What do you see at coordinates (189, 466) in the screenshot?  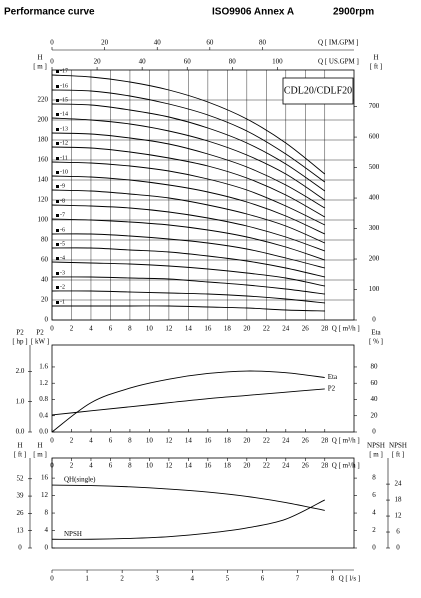 I see `x-tick-label: 14` at bounding box center [189, 466].